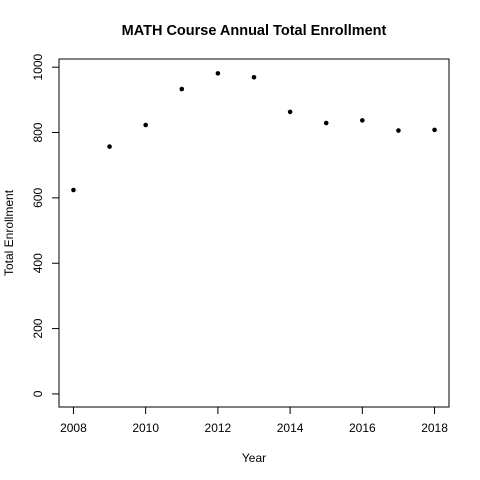 This screenshot has height=480, width=480. What do you see at coordinates (145, 428) in the screenshot?
I see `x-tick-label: 2010` at bounding box center [145, 428].